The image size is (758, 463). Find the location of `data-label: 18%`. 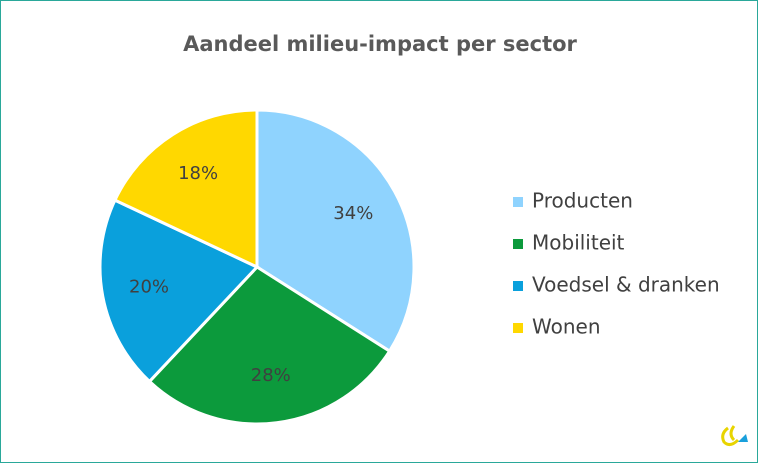

data-label: 18% is located at coordinates (198, 173).